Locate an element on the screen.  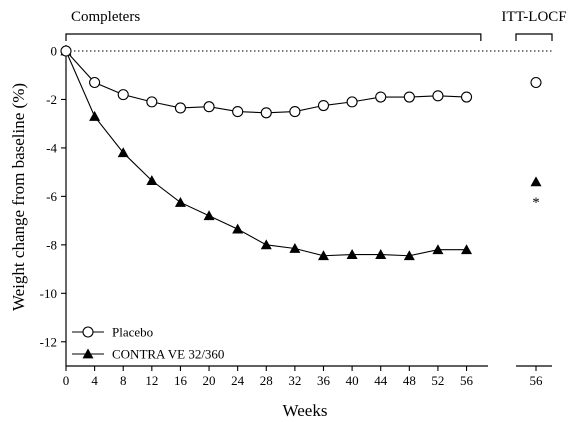
legend: Placebo CONTRA VE 32/360 is located at coordinates (148, 343).